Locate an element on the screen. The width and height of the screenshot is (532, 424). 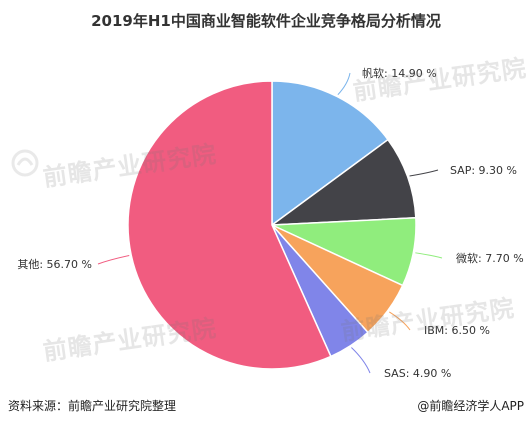
chart-title: 2019年H1中国商业智能软件企业竞争格局分析情况 is located at coordinates (266, 21).